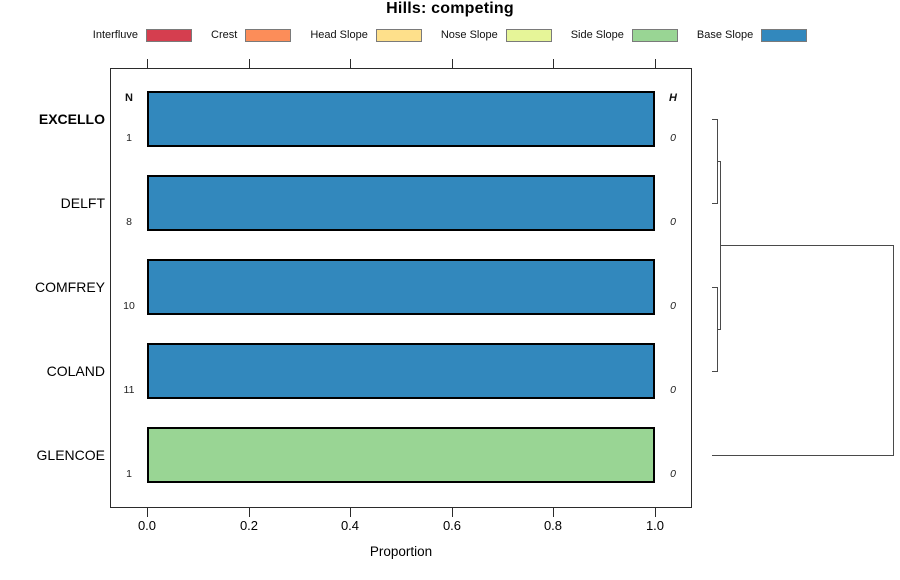  I want to click on tick-label: 0.4, so click(350, 525).